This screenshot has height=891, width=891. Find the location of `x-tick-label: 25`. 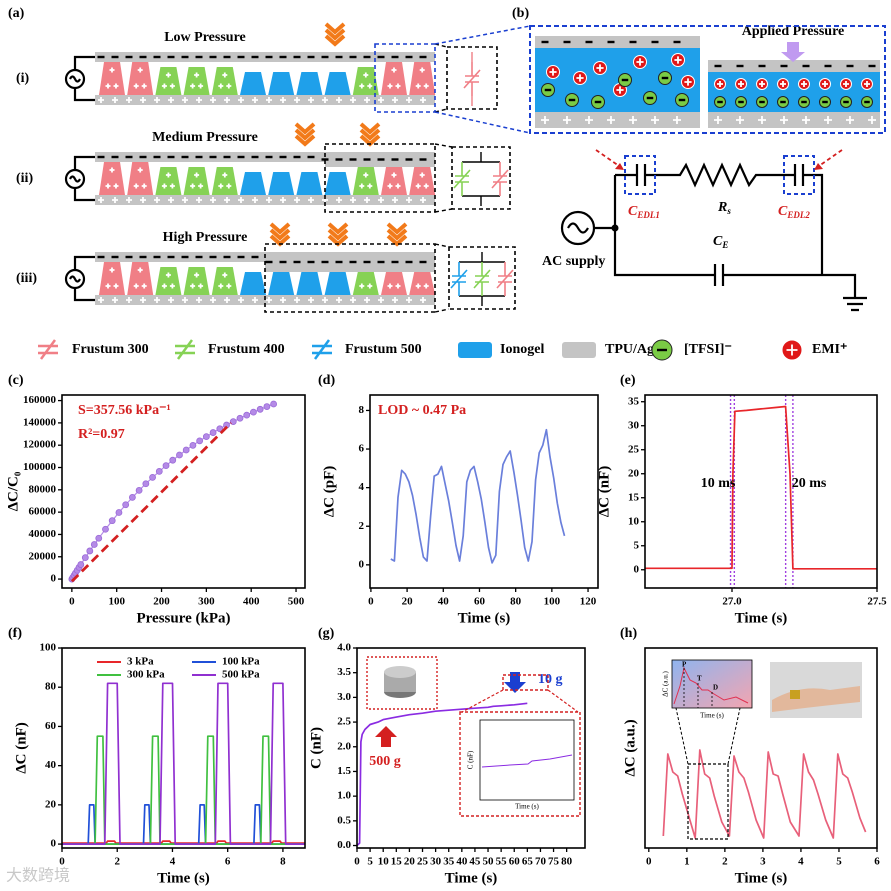

x-tick-label: 25 is located at coordinates (423, 862).